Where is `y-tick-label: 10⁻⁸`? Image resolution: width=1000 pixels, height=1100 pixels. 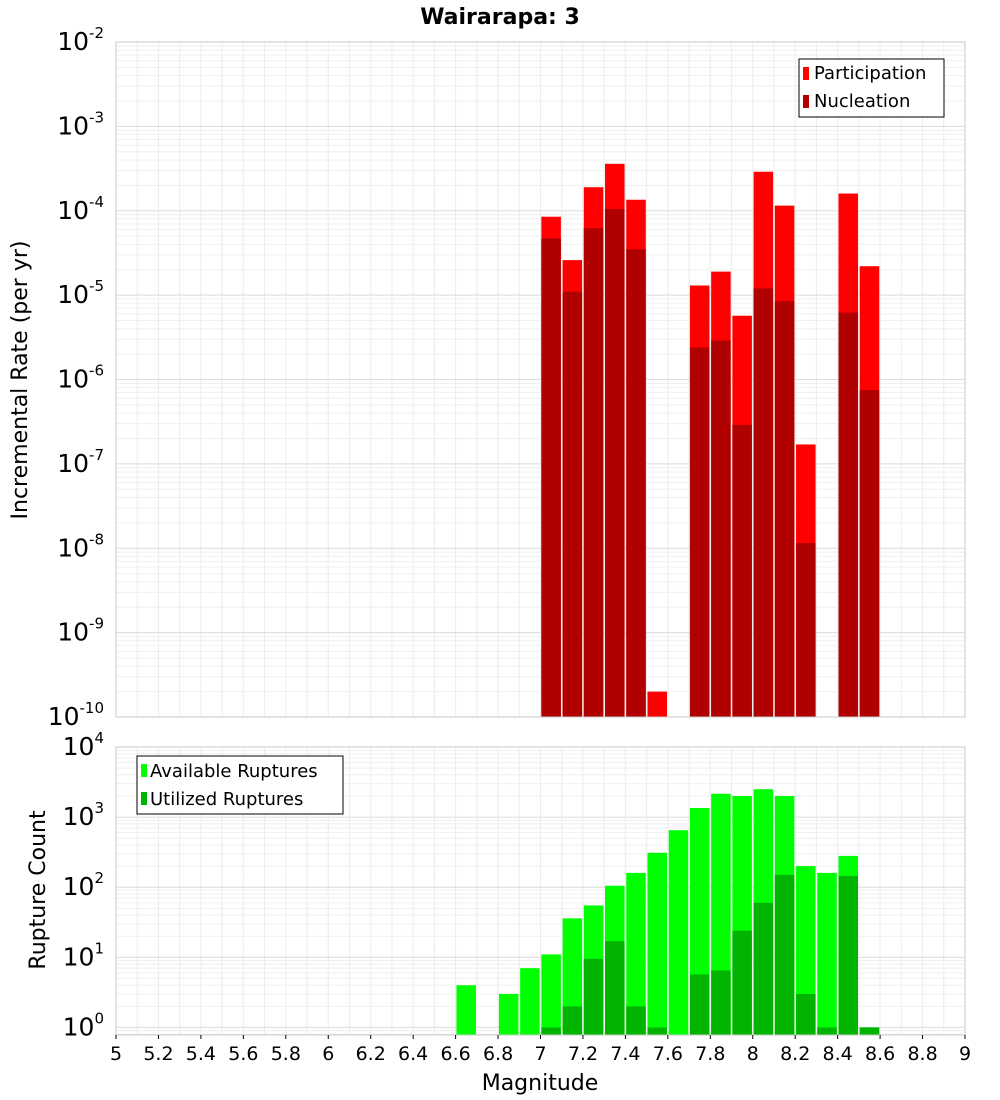
y-tick-label: 10⁻⁸ is located at coordinates (80, 546).